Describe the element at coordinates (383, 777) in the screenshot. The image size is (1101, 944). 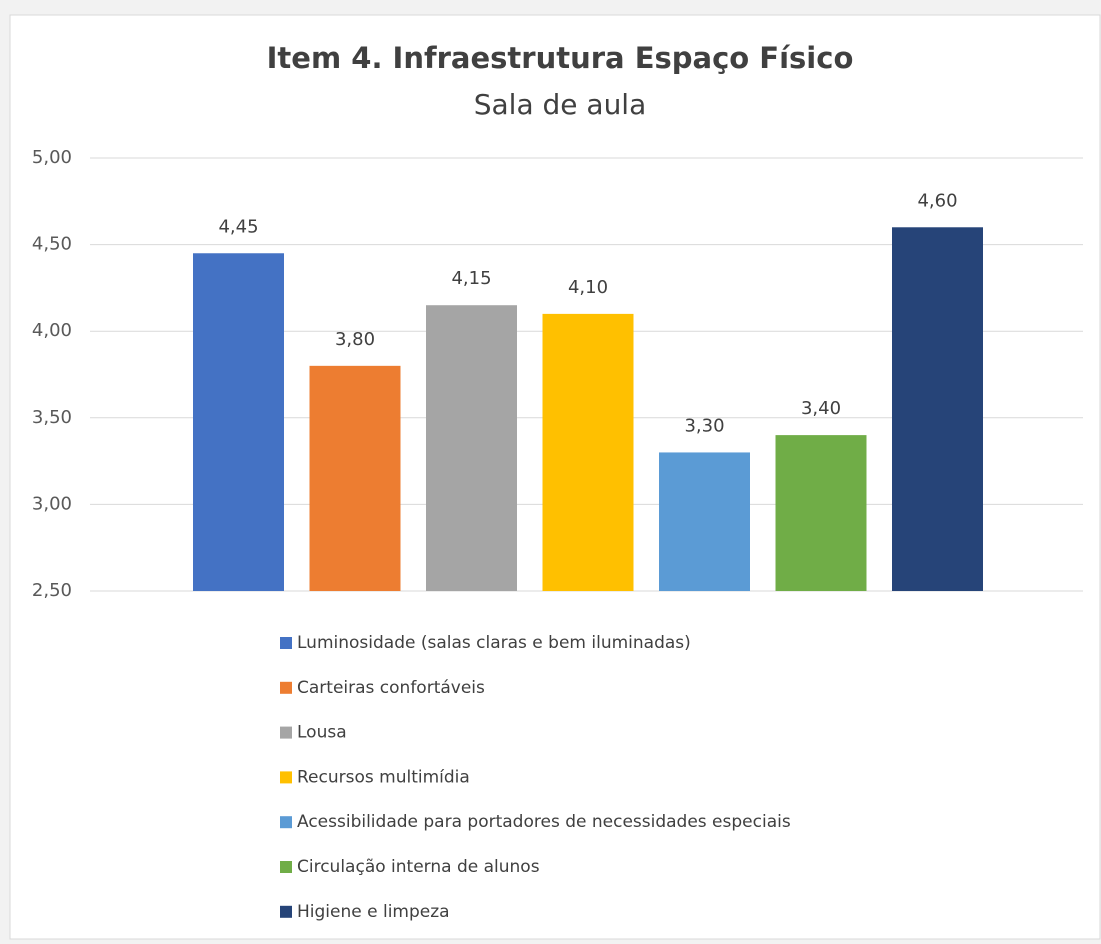
I see `legend-label: Recursos multimídia` at that location.